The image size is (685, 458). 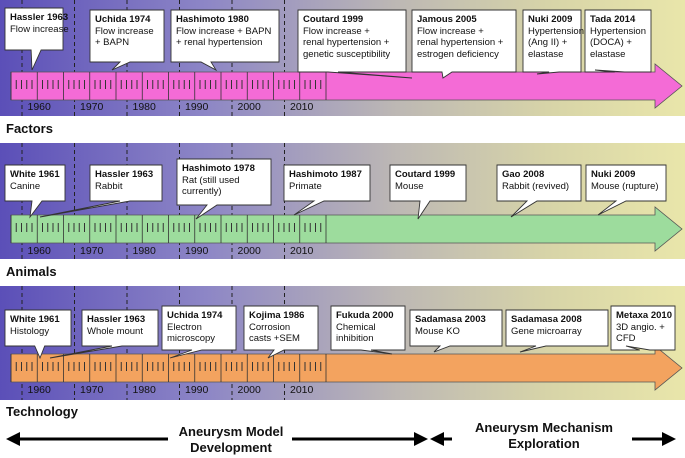 What do you see at coordinates (346, 86) in the screenshot?
I see `factors-arrow-bar` at bounding box center [346, 86].